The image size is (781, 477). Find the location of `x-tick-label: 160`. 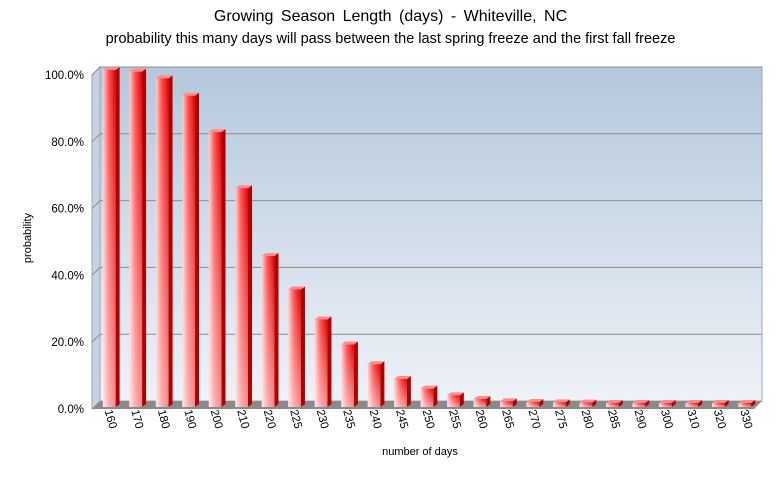

x-tick-label: 160 is located at coordinates (110, 419).